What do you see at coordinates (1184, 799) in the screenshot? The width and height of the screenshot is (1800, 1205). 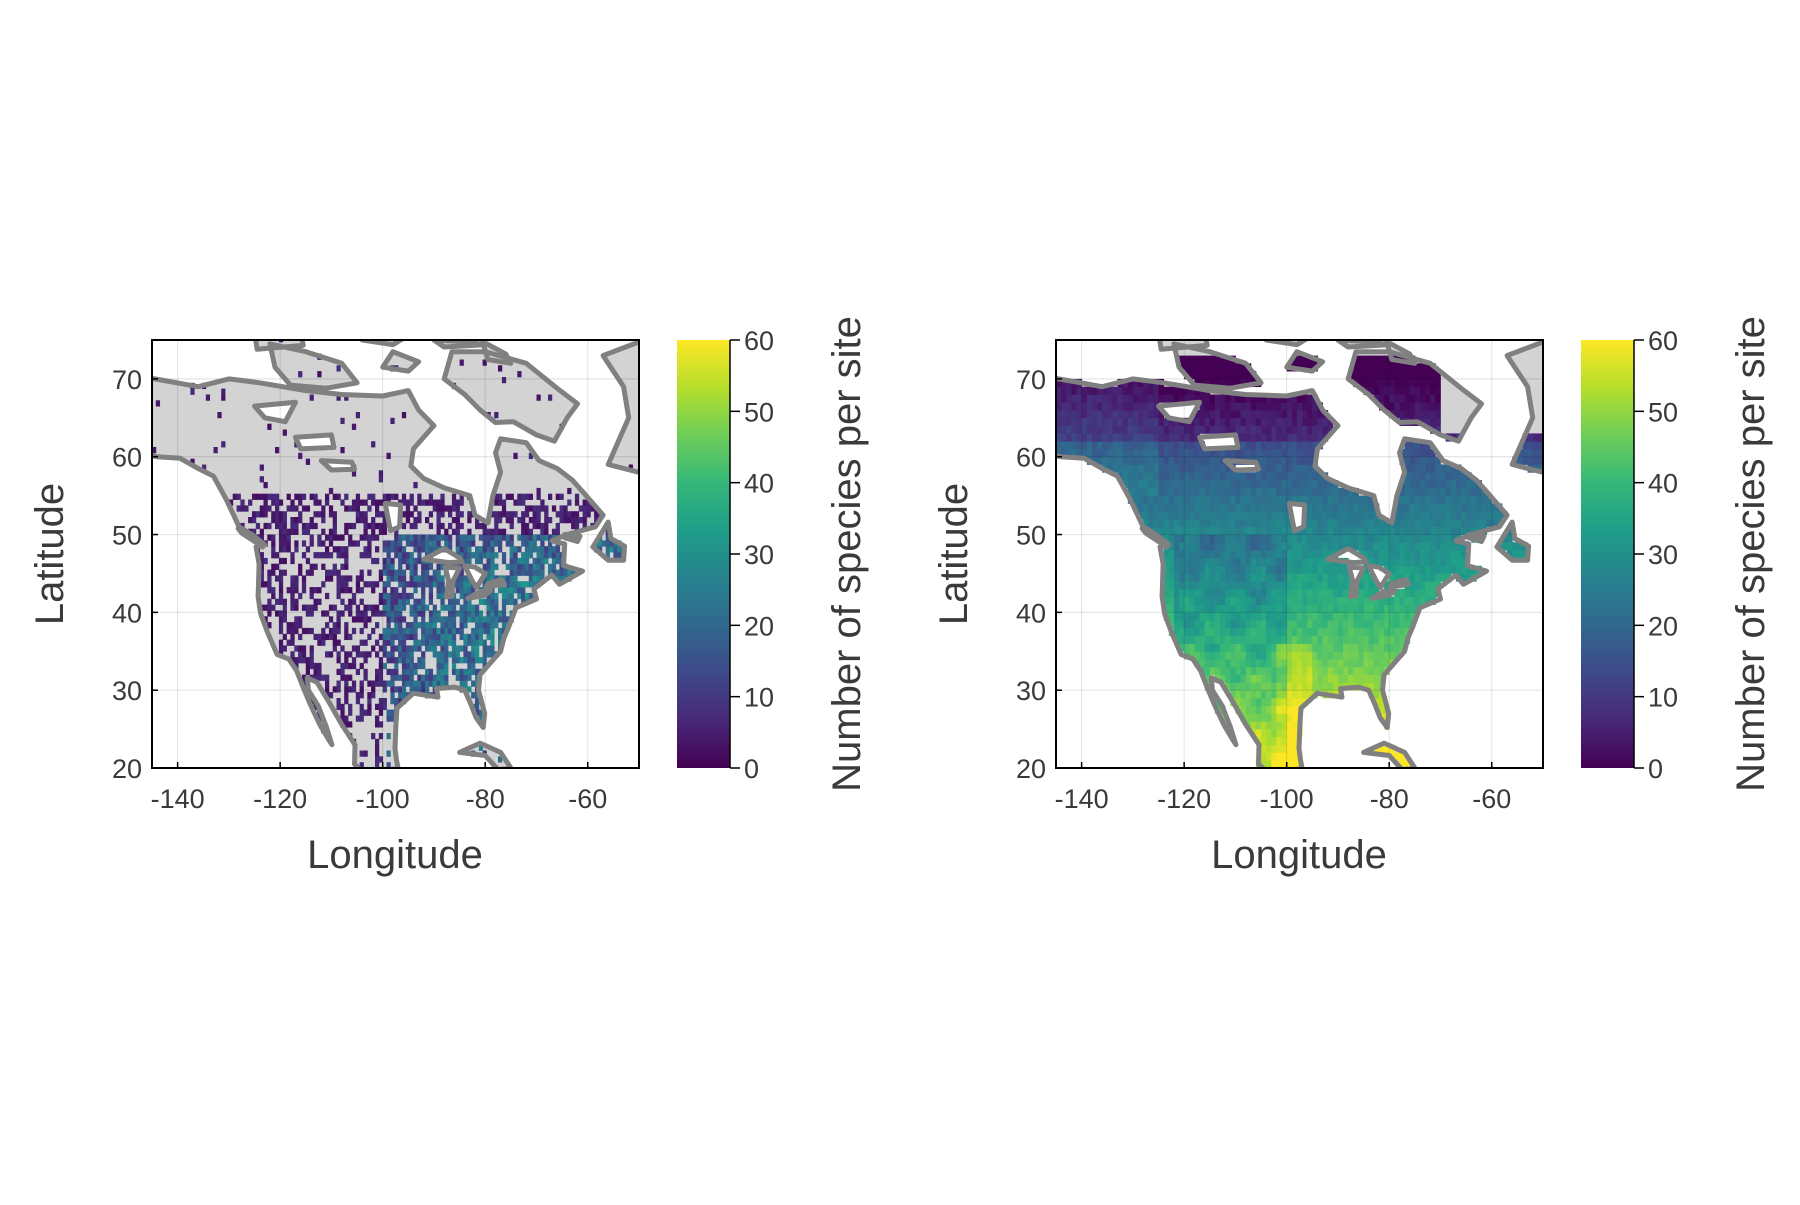 I see `x-tick-label: -120` at bounding box center [1184, 799].